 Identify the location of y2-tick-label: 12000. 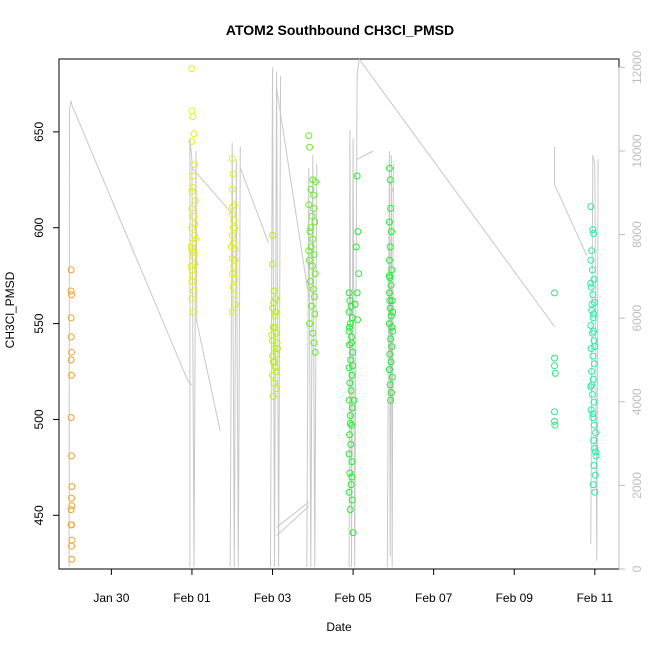
(637, 67).